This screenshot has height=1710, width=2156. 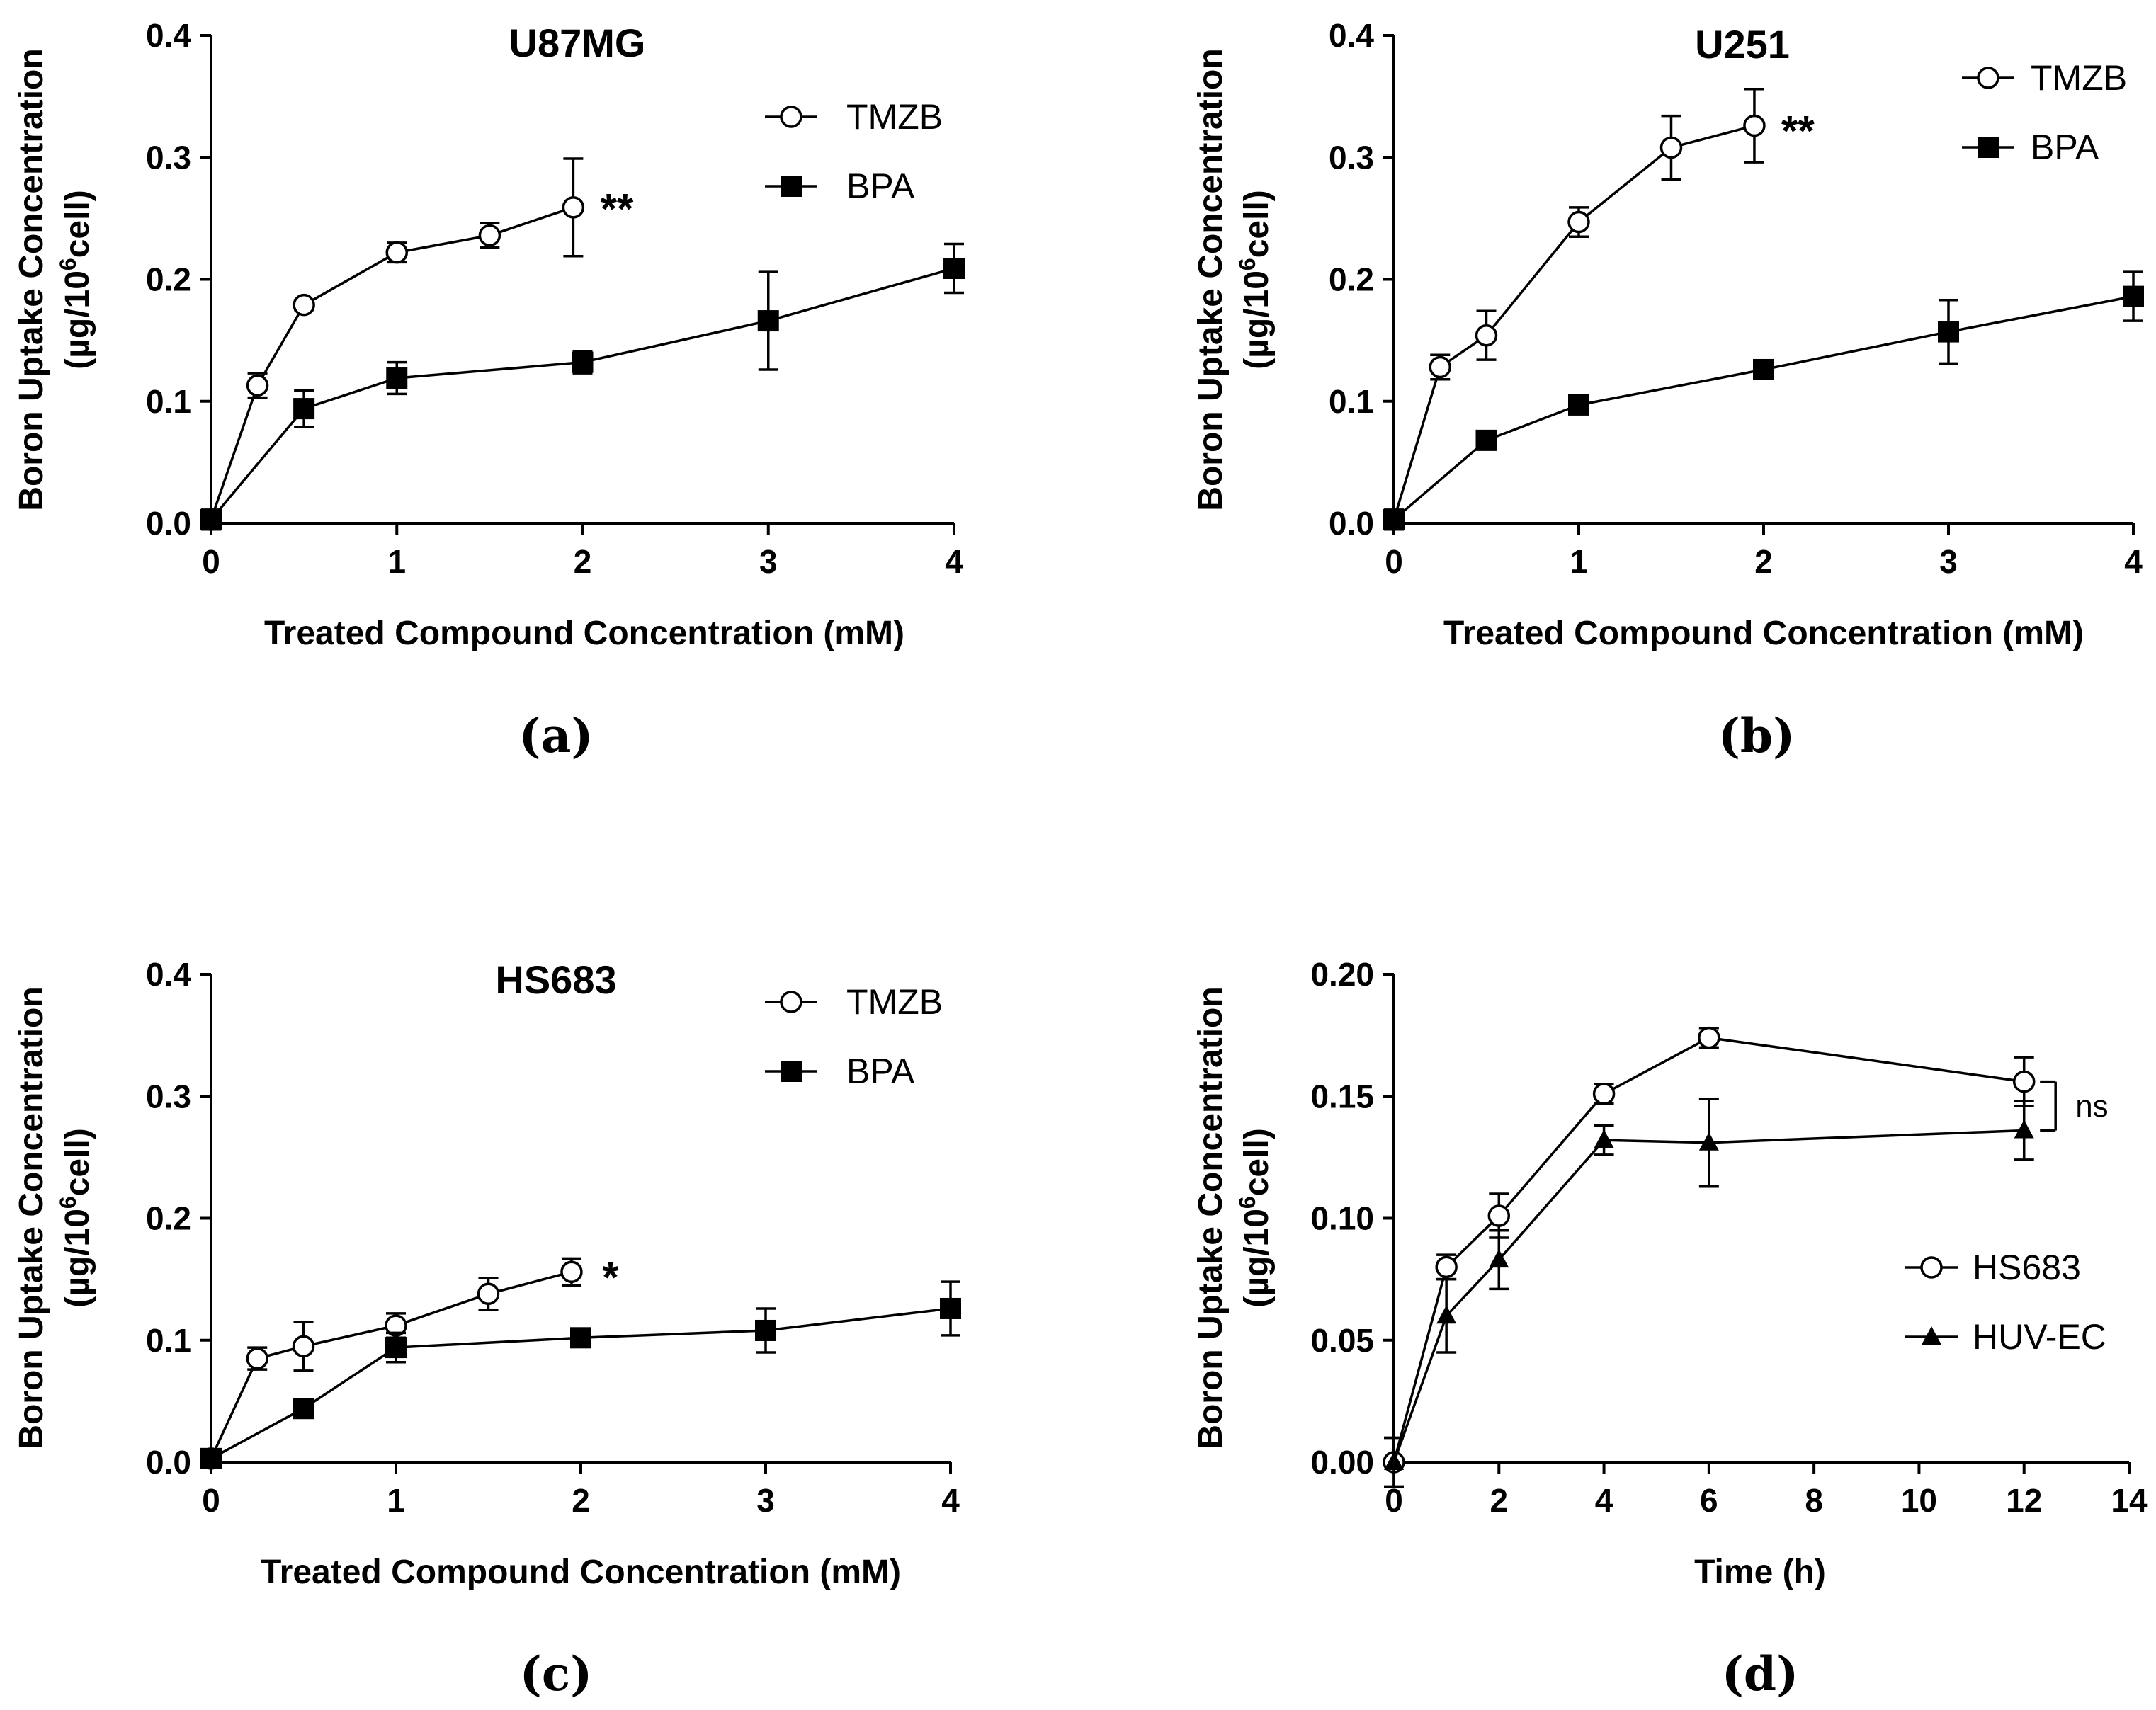 What do you see at coordinates (584, 633) in the screenshot?
I see `panel-a-x-axis-title: Treated Compound Concentration (mM)` at bounding box center [584, 633].